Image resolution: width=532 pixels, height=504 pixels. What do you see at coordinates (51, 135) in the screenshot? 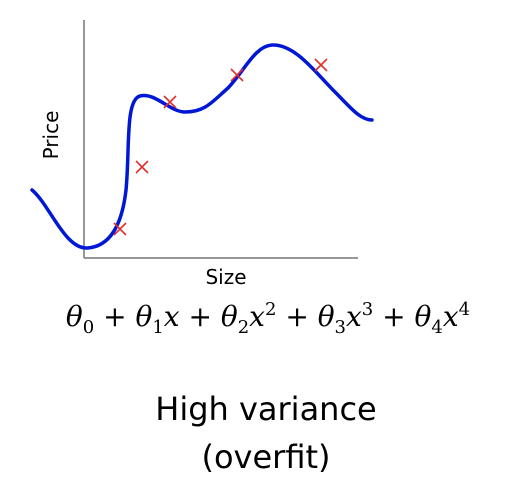
I see `y-axis-label: Price` at bounding box center [51, 135].